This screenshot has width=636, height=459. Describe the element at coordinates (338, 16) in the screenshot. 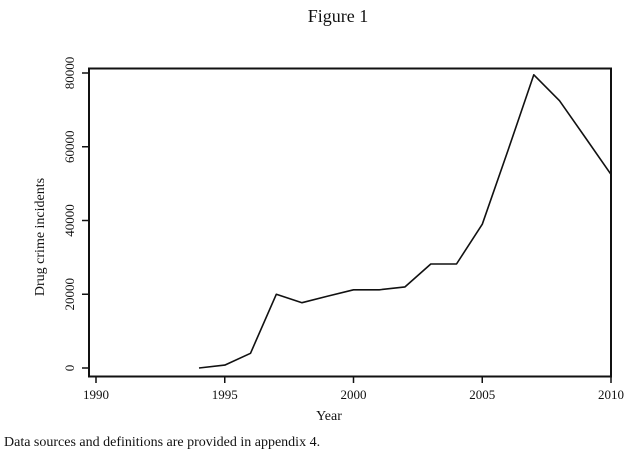

I see `chart-title: Figure 1` at that location.